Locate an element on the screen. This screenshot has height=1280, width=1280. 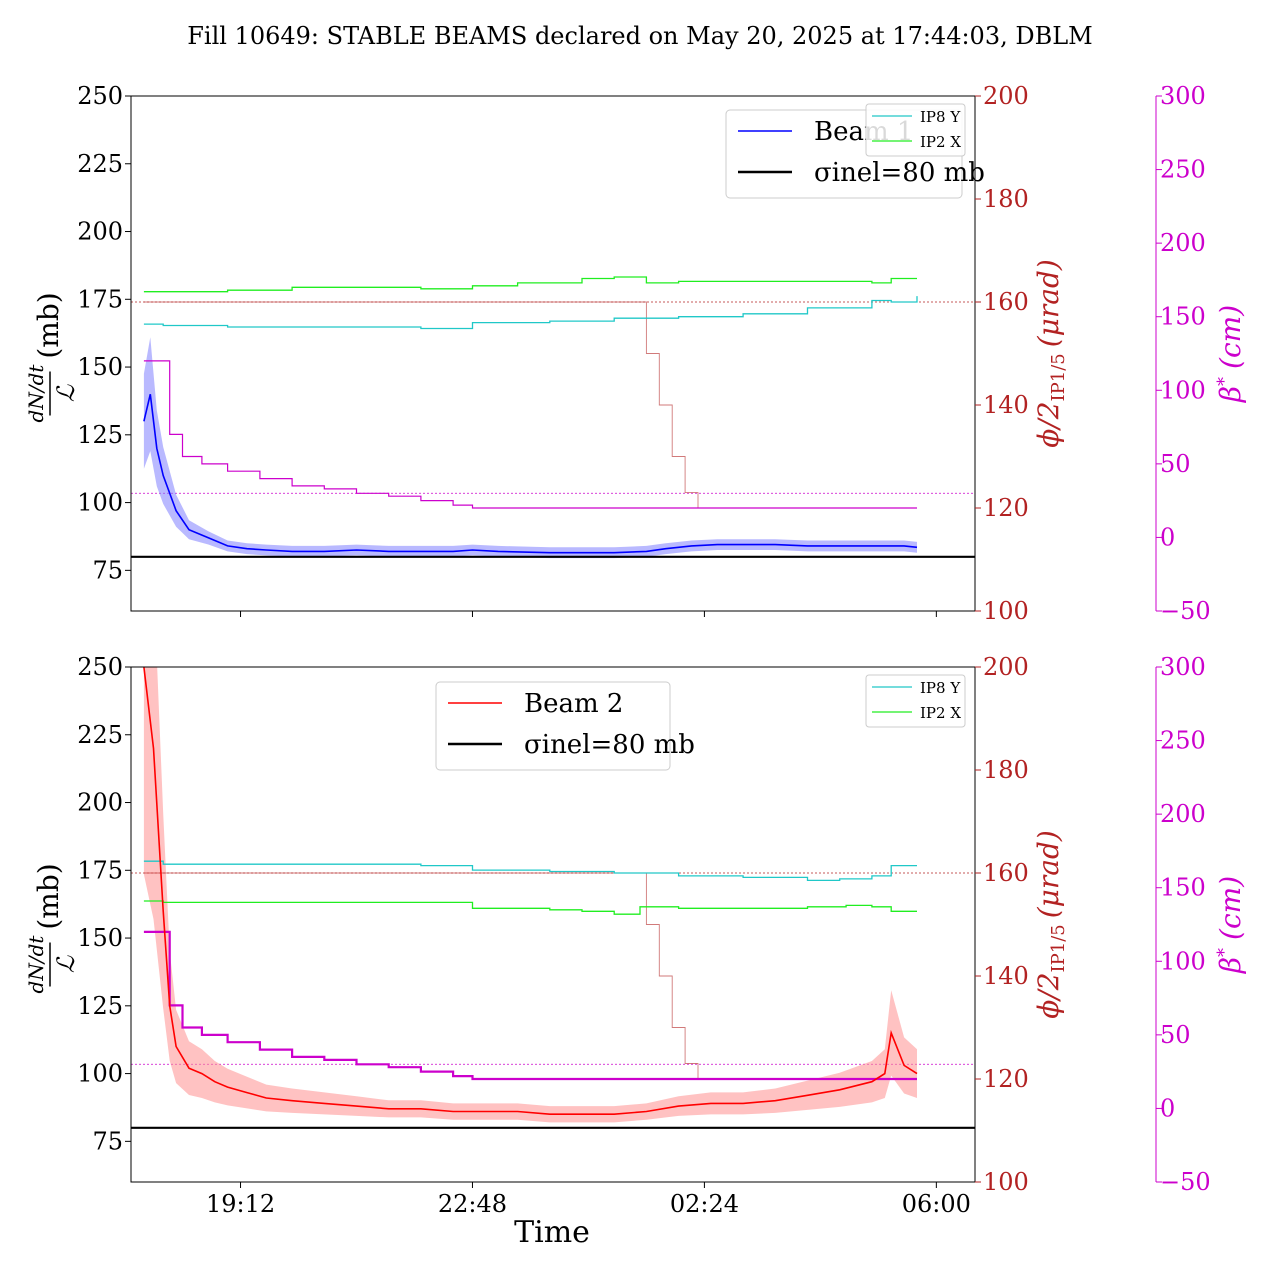
beta-axis-tick-label: −50 is located at coordinates (1185, 1182).